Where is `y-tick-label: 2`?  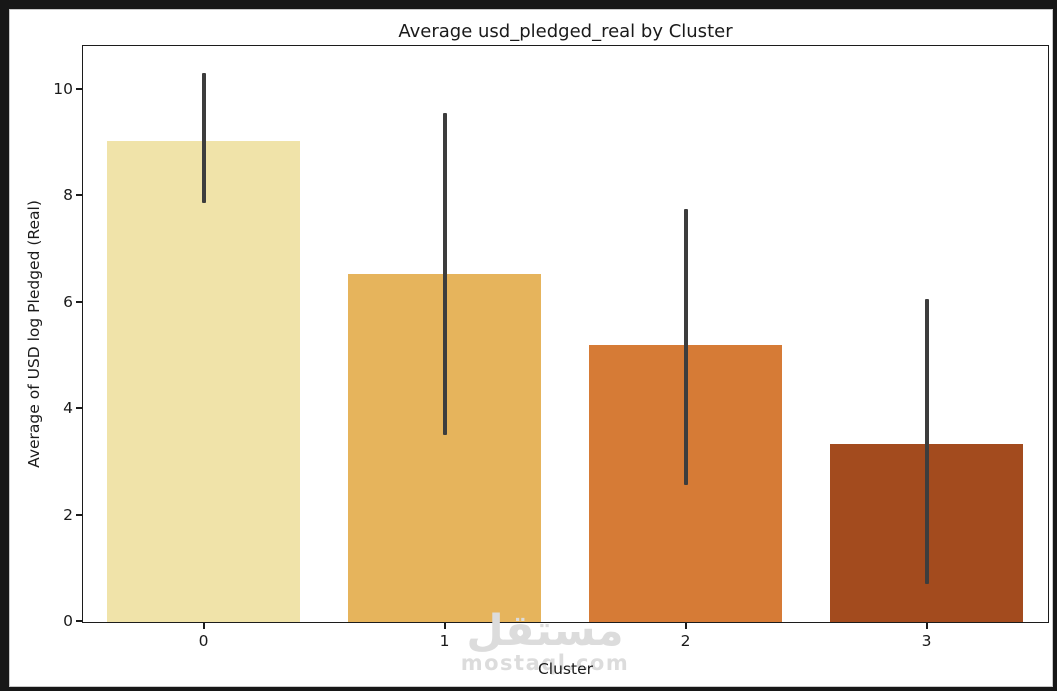 y-tick-label: 2 is located at coordinates (68, 514).